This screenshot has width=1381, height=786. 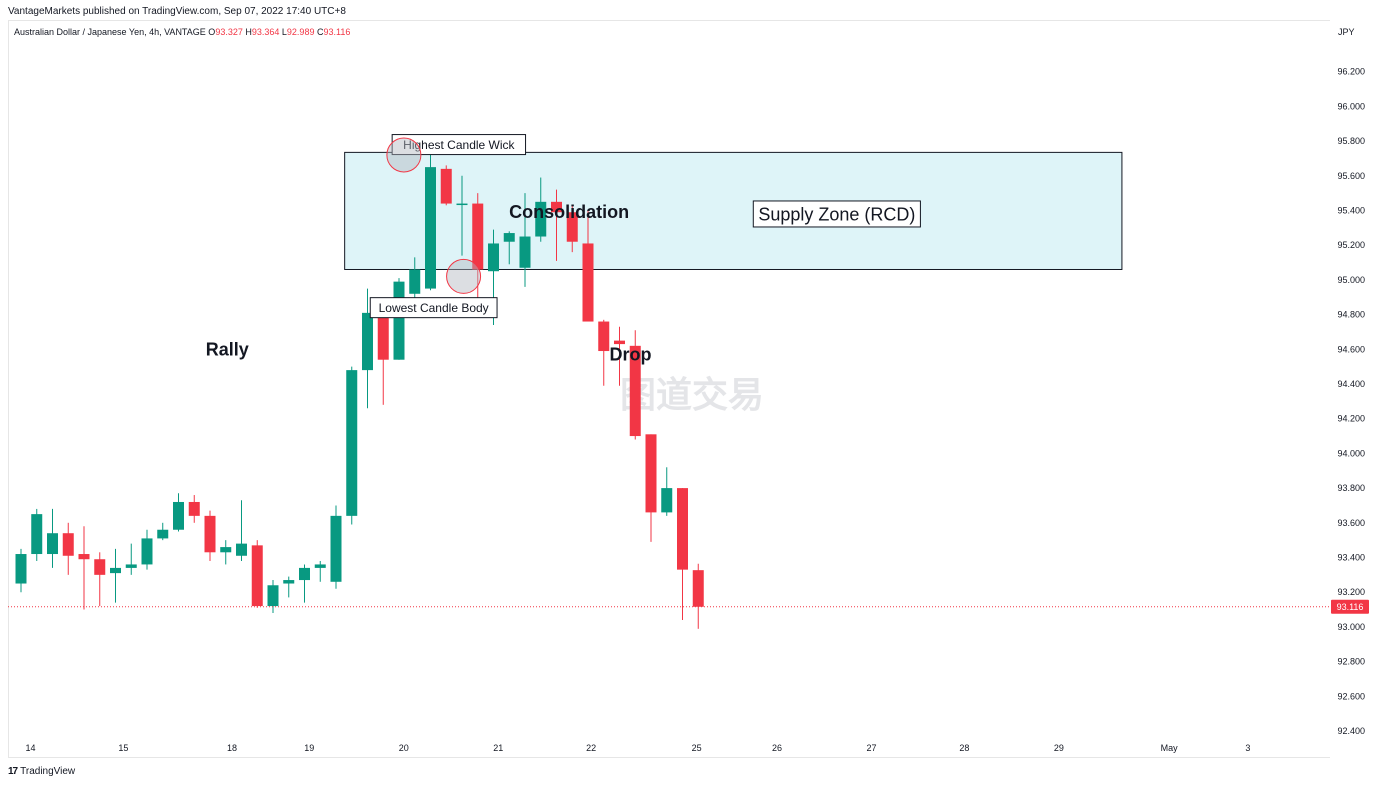 I want to click on annotation-box-text: Lowest Candle Body, so click(x=434, y=308).